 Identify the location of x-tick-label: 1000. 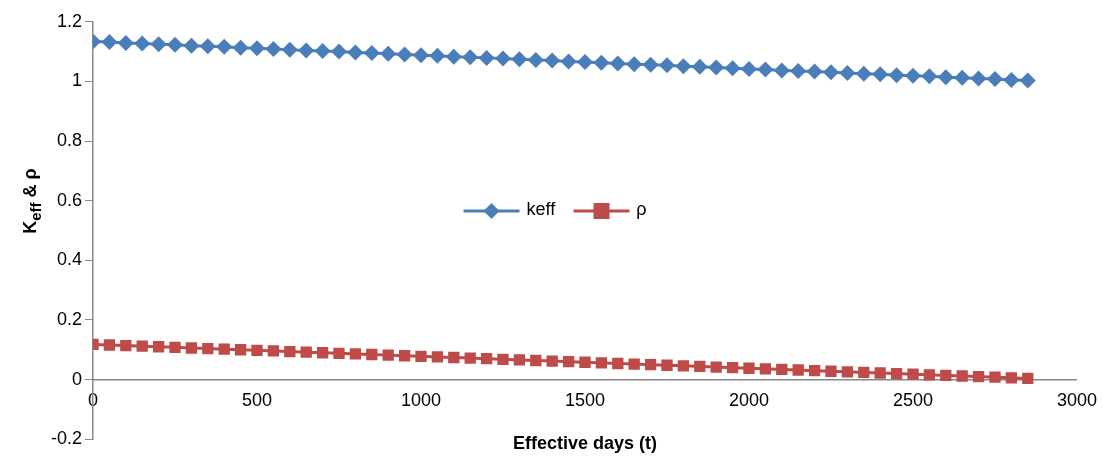
(421, 400).